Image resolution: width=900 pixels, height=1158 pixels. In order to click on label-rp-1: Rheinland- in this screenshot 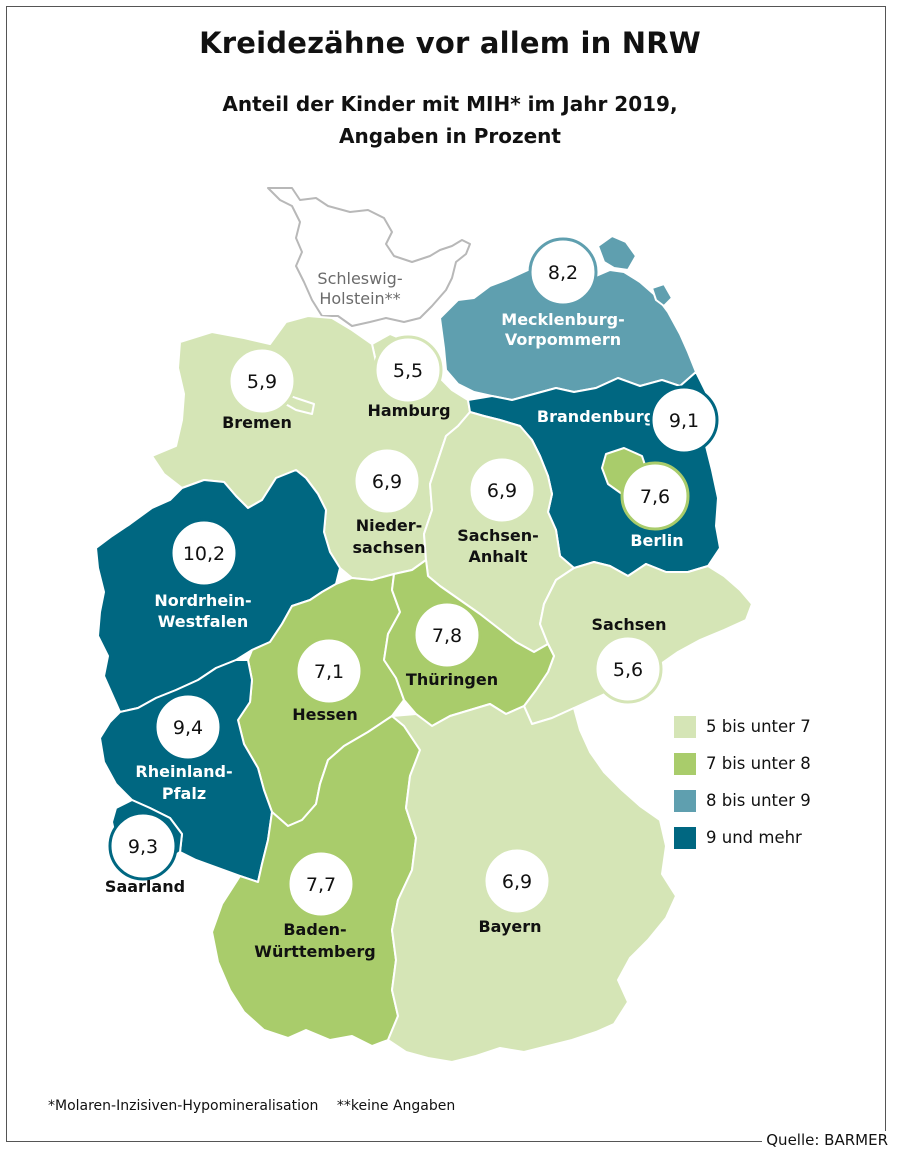, I will do `click(183, 771)`.